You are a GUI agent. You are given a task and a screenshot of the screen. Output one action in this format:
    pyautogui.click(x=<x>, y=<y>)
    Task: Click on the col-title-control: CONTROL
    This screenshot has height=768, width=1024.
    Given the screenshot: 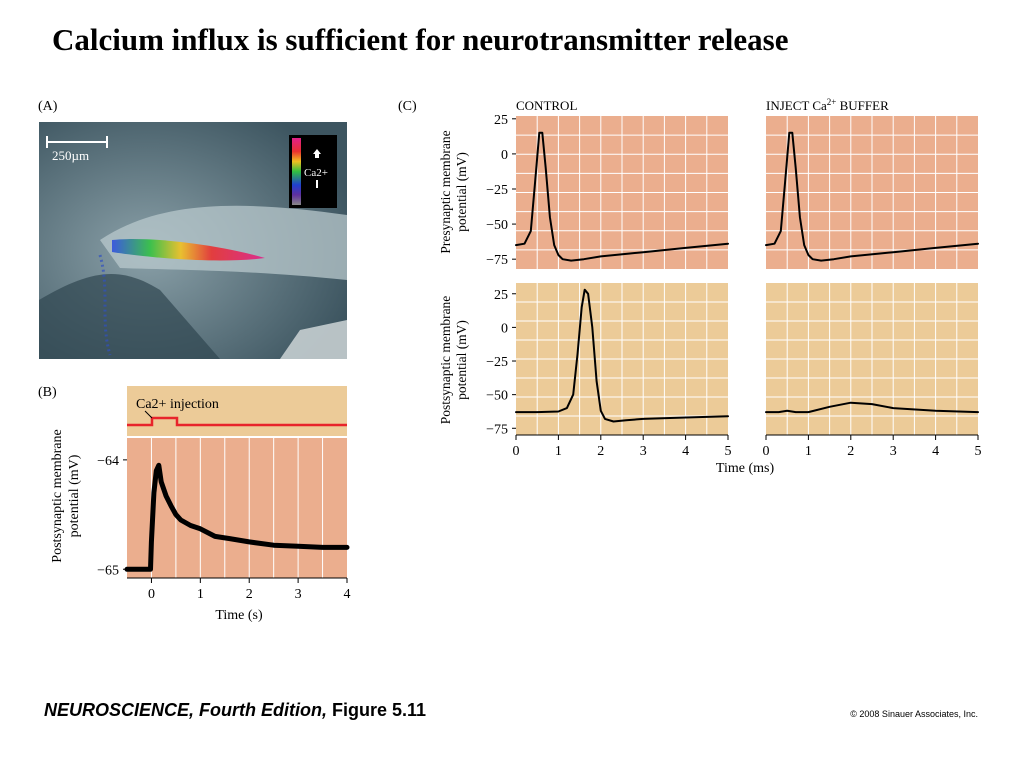 What is the action you would take?
    pyautogui.click(x=546, y=105)
    